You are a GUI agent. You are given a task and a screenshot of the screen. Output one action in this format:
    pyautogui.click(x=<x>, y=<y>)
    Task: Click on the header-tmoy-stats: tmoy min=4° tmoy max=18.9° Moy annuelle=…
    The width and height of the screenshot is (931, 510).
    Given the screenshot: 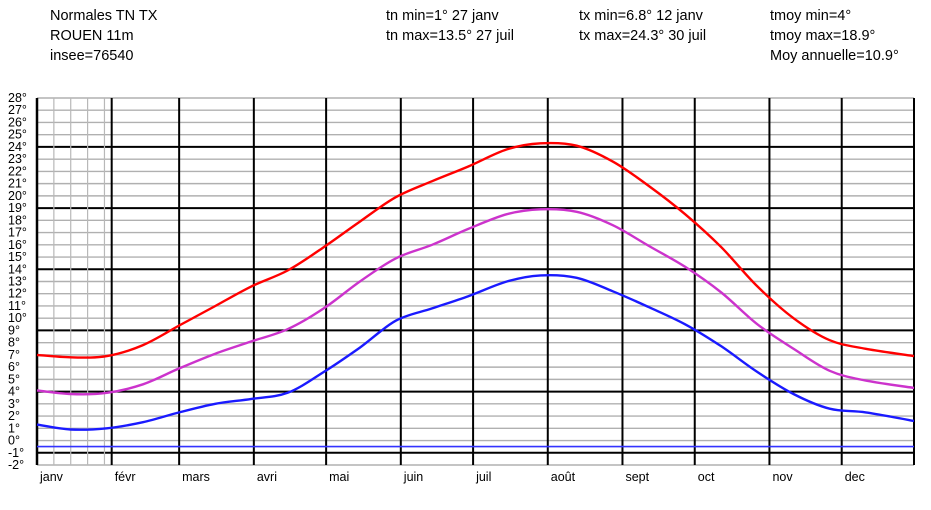 What is the action you would take?
    pyautogui.click(x=834, y=36)
    